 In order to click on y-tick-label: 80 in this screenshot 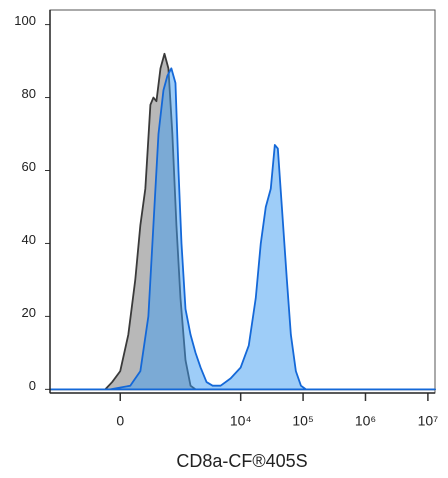, I will do `click(29, 93)`.